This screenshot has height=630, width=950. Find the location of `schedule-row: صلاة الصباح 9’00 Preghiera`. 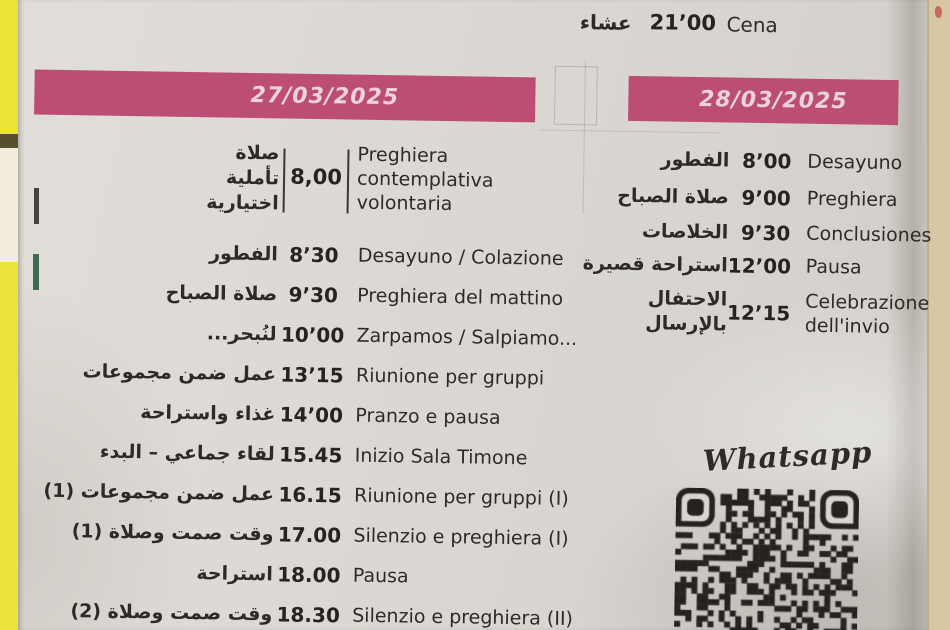

schedule-row: صلاة الصباح 9’00 Preghiera is located at coordinates (763, 198).